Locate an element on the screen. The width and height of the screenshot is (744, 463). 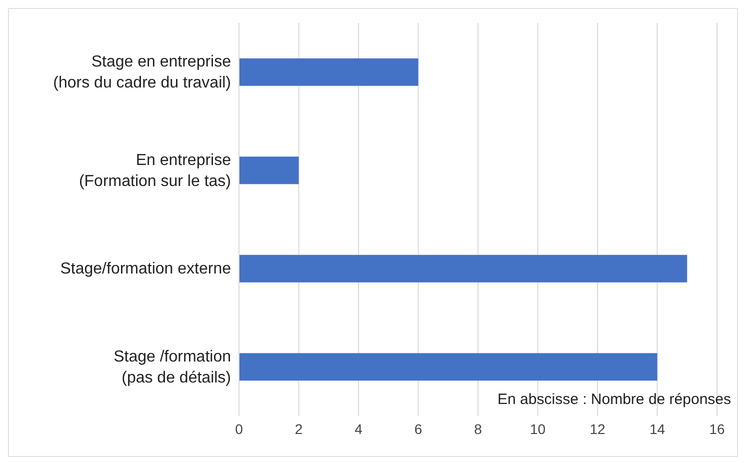
x-tick-label: 2 is located at coordinates (298, 428).